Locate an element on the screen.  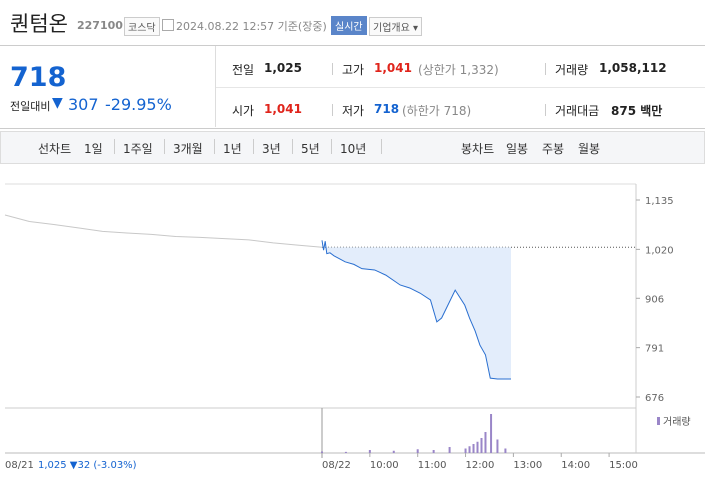
y-tick-label: 1,135 is located at coordinates (659, 201).